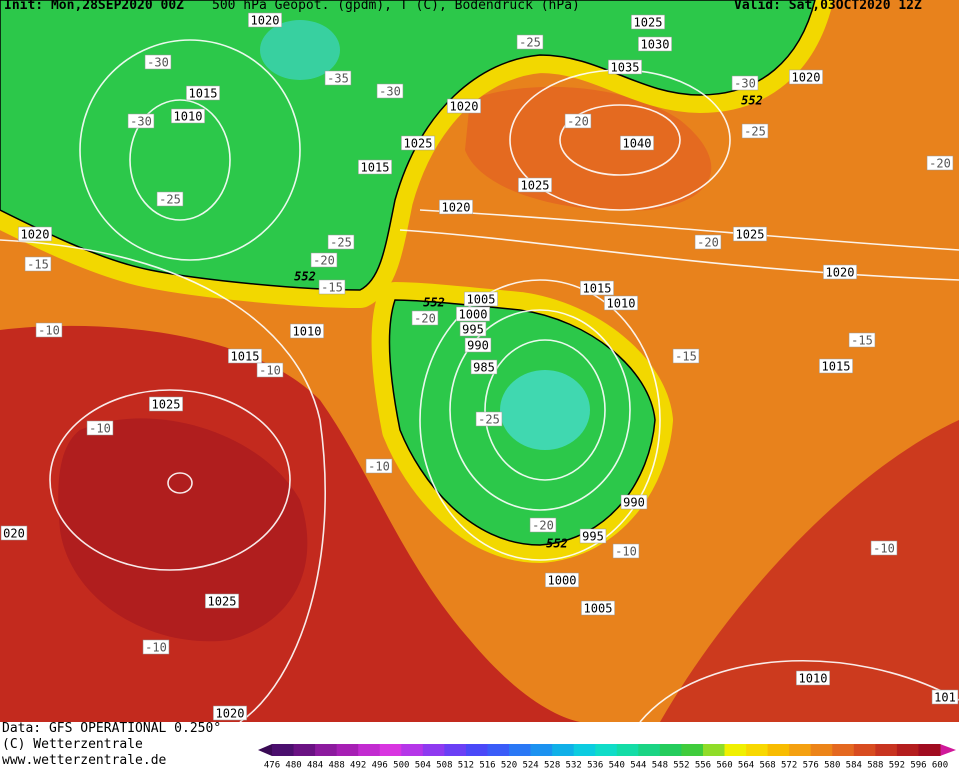 This screenshot has height=770, width=959. I want to click on colorbar-tick-label: 588, so click(875, 765).